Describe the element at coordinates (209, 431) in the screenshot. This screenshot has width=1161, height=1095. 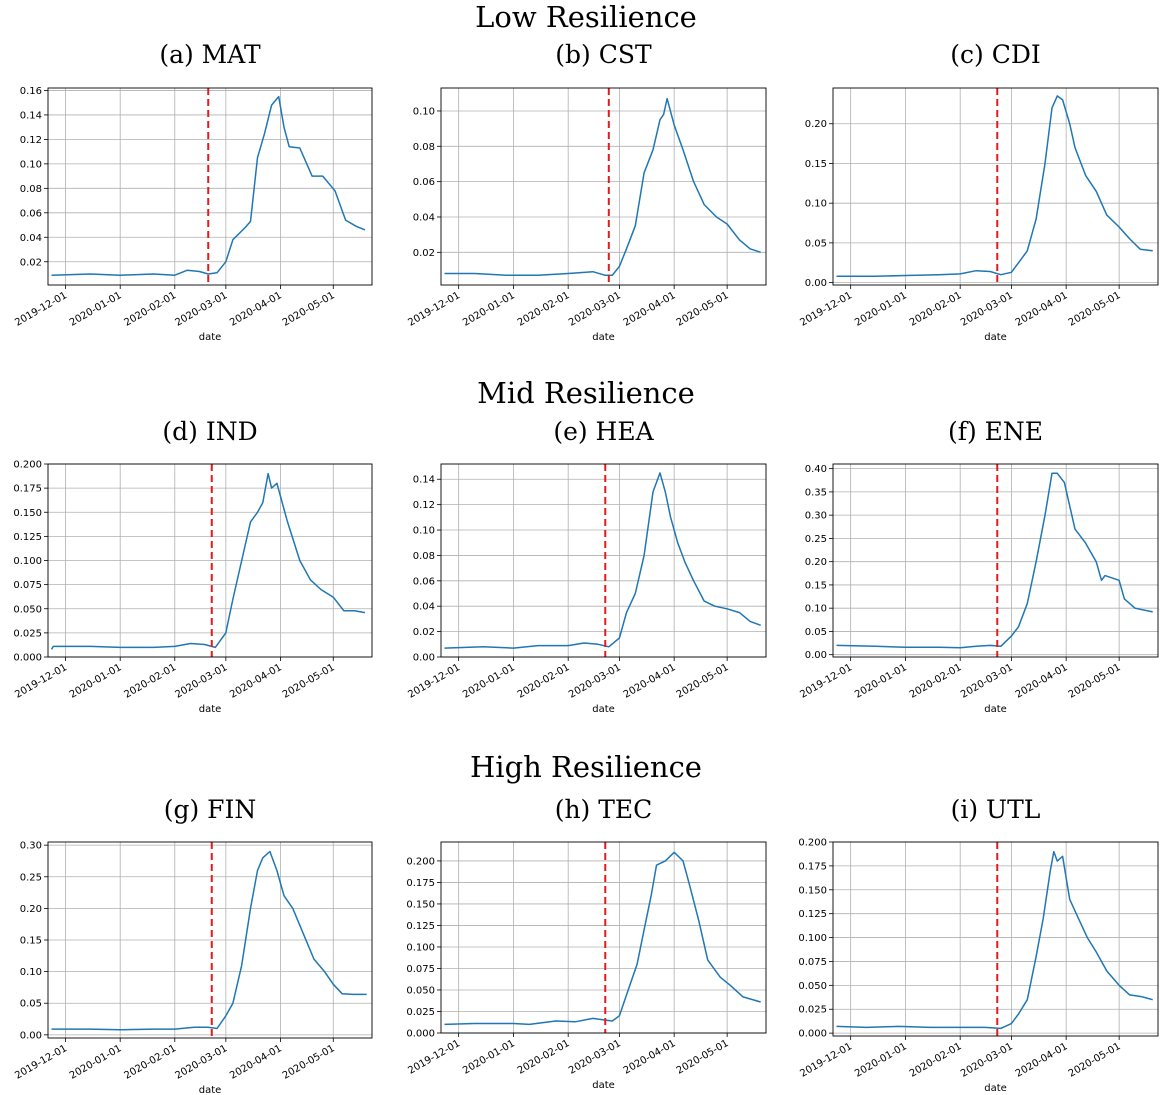
I see `panel-title: (d) IND` at that location.